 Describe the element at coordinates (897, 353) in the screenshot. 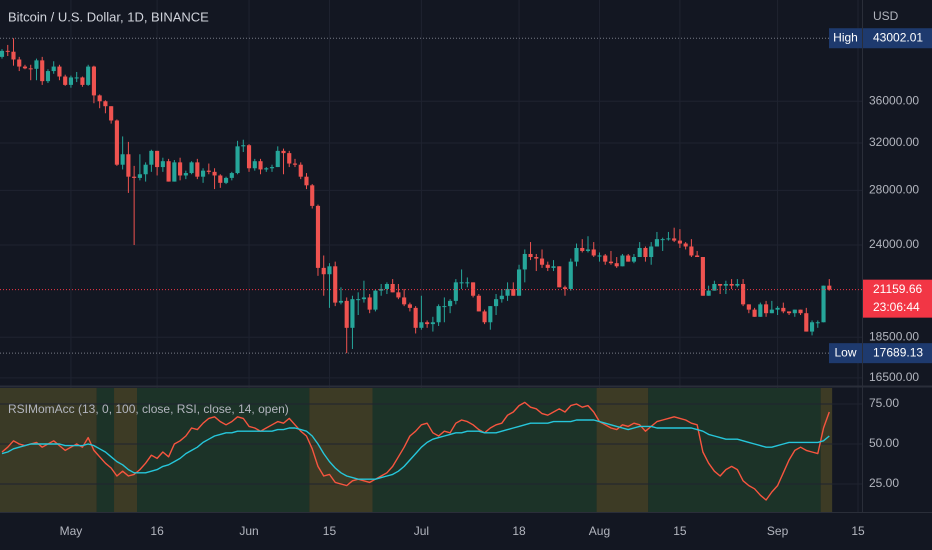

I see `low-value-tag` at that location.